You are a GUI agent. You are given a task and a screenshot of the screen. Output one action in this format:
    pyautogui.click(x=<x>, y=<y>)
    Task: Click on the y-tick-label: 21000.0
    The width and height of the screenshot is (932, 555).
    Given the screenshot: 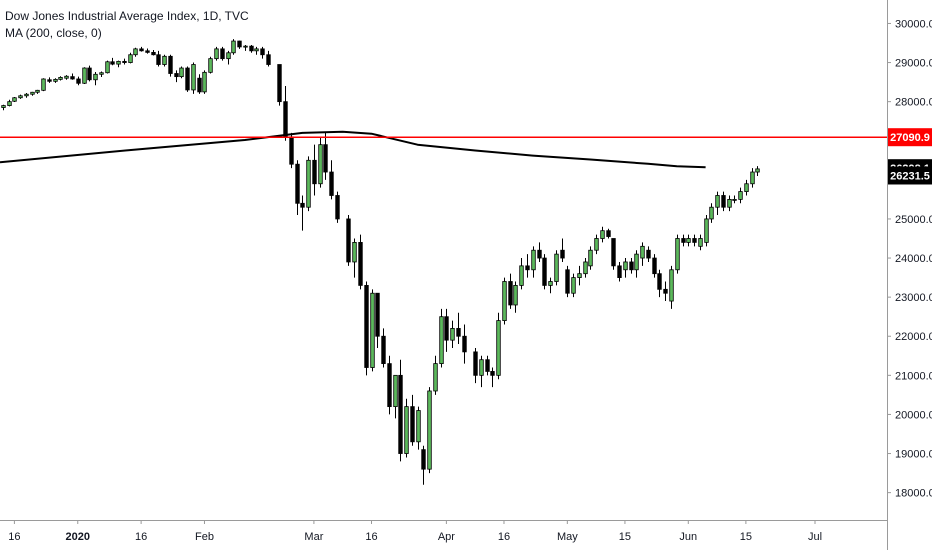 What is the action you would take?
    pyautogui.click(x=913, y=376)
    